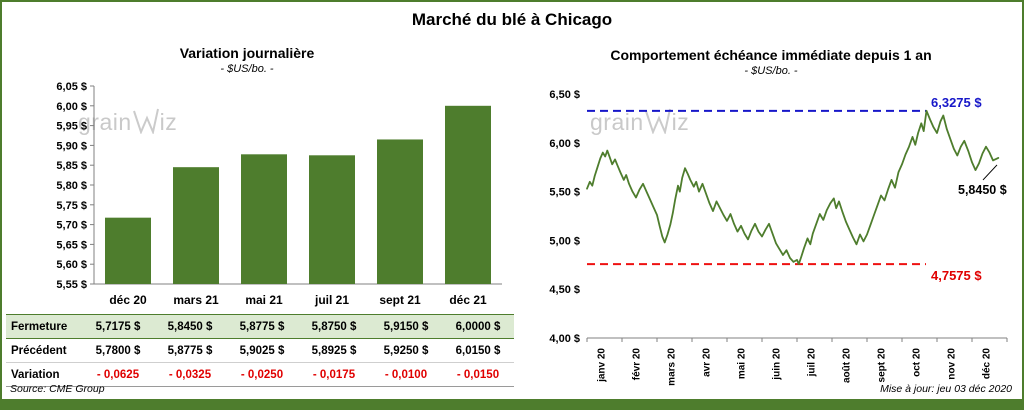 Image resolution: width=1024 pixels, height=410 pixels. Describe the element at coordinates (400, 300) in the screenshot. I see `x-category-label: sept 21` at that location.